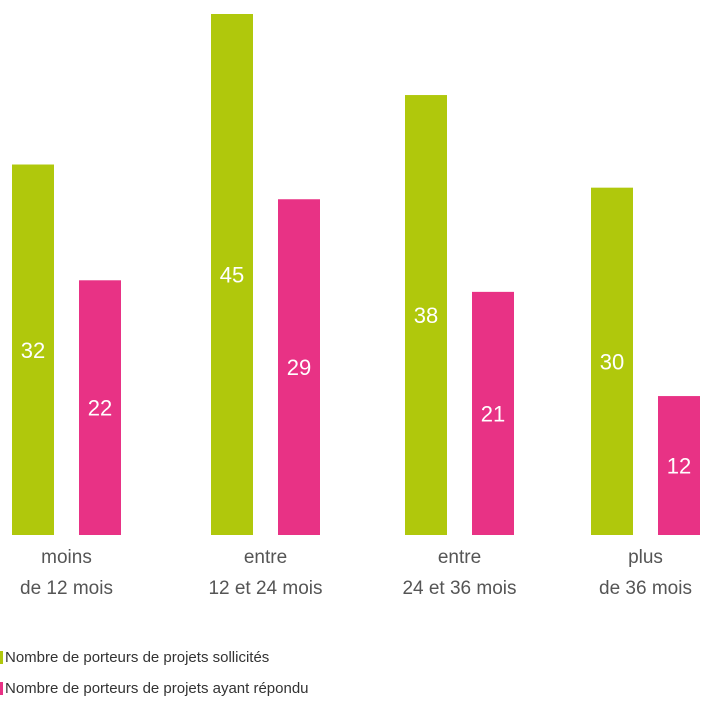 The width and height of the screenshot is (703, 702). I want to click on data-label-series1-cat1: 32, so click(33, 350).